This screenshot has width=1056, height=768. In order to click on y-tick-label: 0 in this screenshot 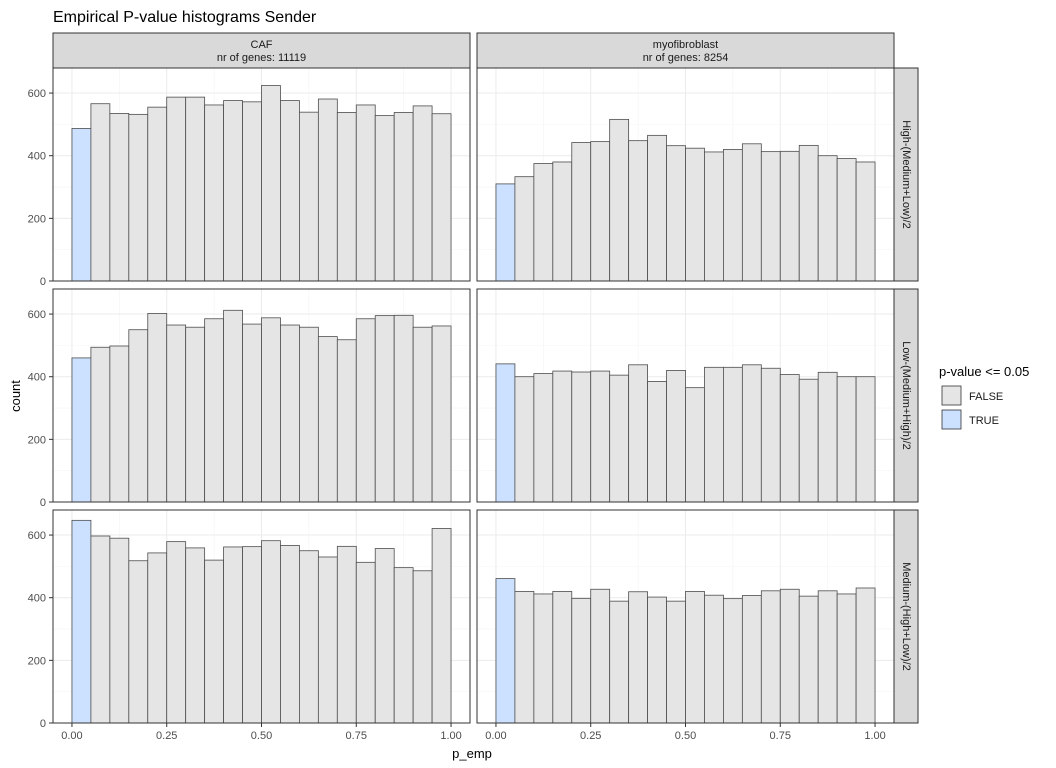, I will do `click(43, 724)`.